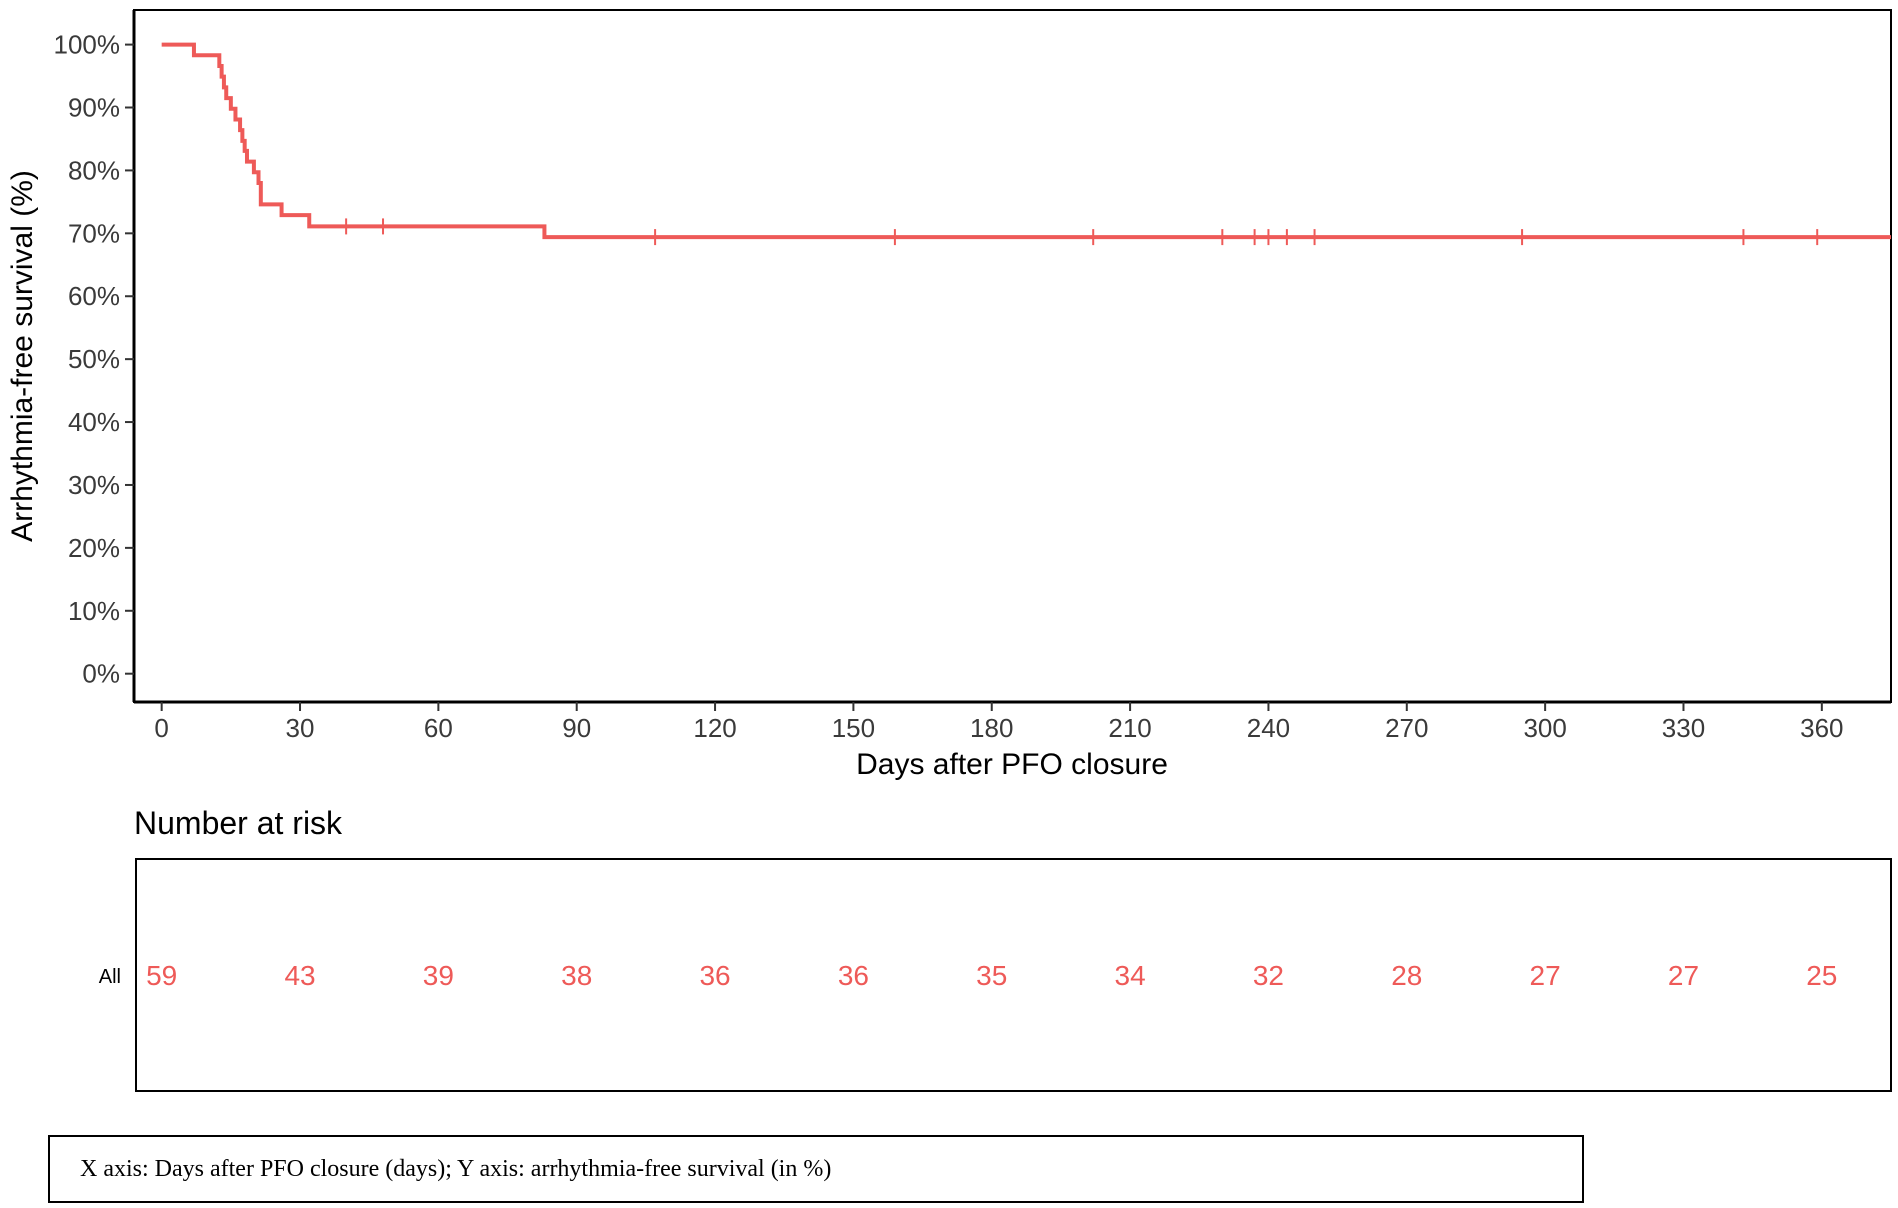 Image resolution: width=1898 pixels, height=1208 pixels. Describe the element at coordinates (87, 45) in the screenshot. I see `y-tick-label: 100%` at that location.